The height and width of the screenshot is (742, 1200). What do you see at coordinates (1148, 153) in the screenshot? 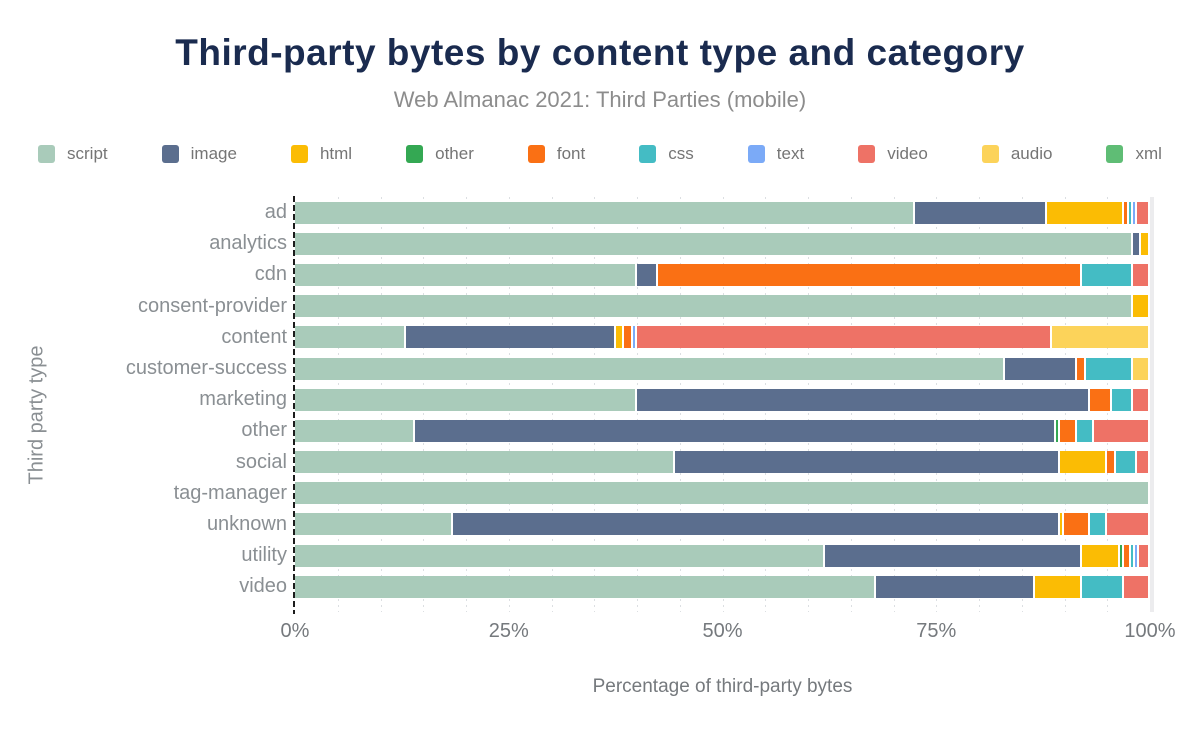
I see `legend-label-xml: xml` at bounding box center [1148, 153].